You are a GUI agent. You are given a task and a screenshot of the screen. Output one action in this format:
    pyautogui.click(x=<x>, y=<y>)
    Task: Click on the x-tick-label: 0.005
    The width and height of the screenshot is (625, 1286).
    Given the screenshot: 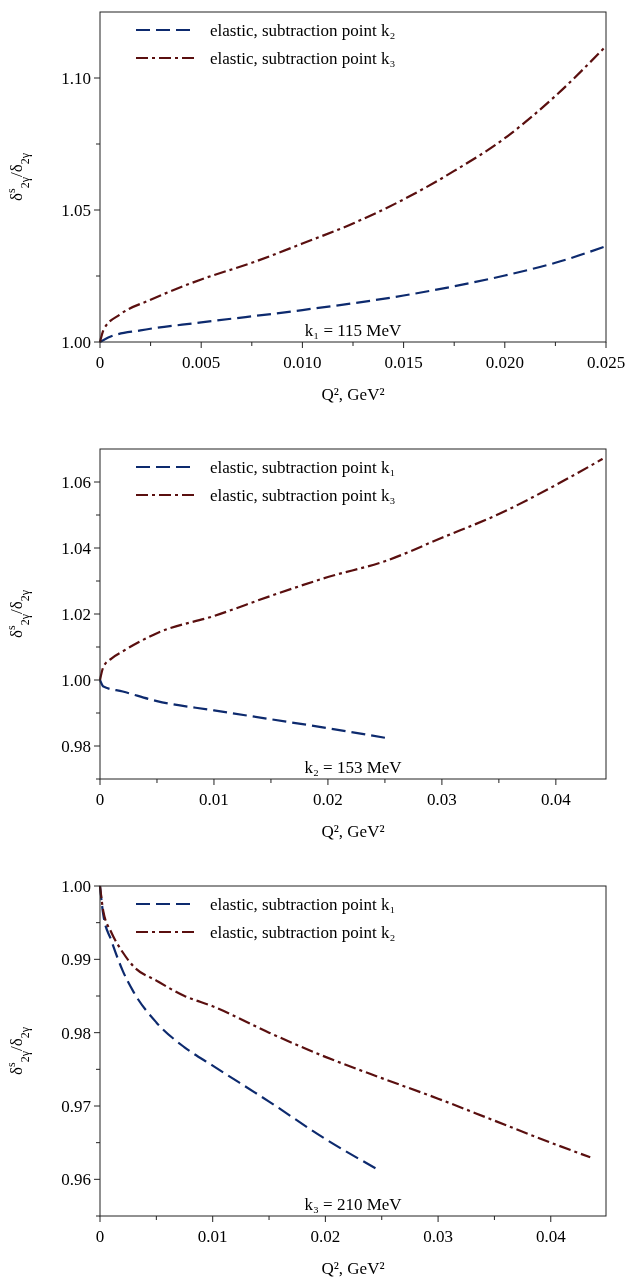 What is the action you would take?
    pyautogui.click(x=201, y=362)
    